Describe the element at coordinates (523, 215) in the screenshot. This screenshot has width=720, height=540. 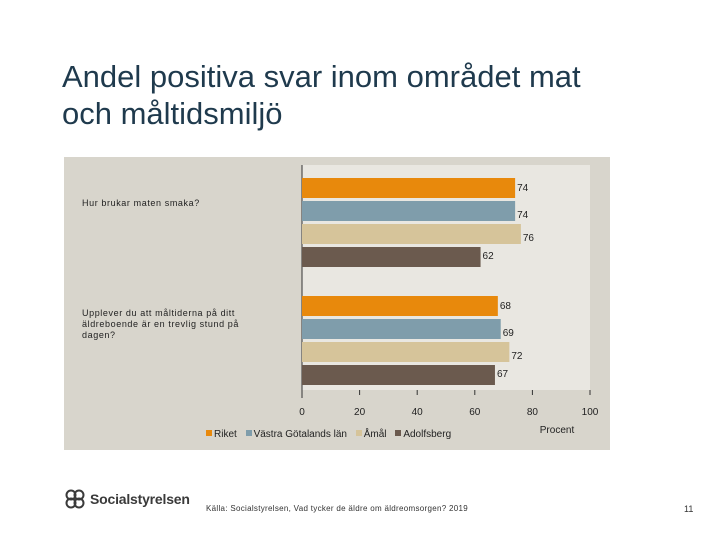
I see `data-label-0-1: 74` at that location.